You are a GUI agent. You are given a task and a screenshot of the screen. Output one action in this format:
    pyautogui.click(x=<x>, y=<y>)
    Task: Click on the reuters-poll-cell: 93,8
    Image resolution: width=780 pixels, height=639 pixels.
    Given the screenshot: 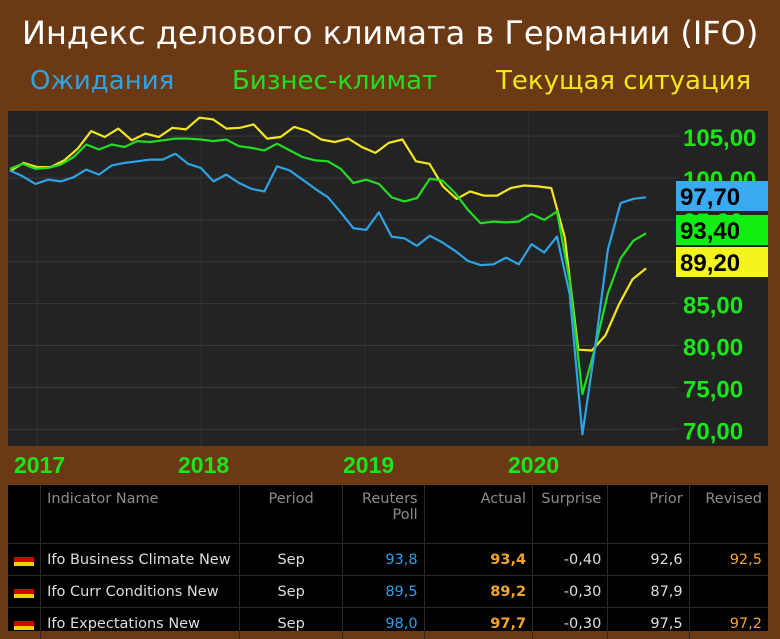 What is the action you would take?
    pyautogui.click(x=383, y=559)
    